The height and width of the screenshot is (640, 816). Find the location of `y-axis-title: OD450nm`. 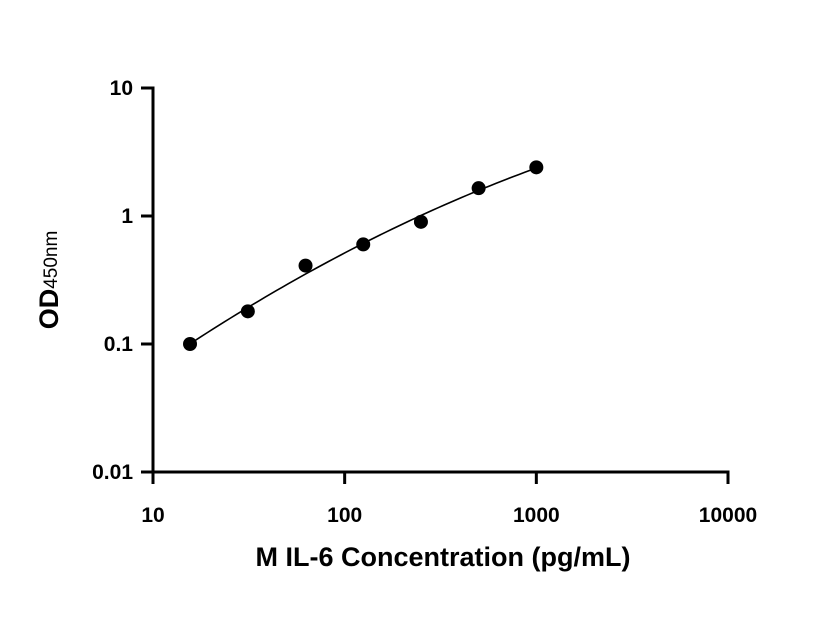

y-axis-title: OD450nm is located at coordinates (49, 280).